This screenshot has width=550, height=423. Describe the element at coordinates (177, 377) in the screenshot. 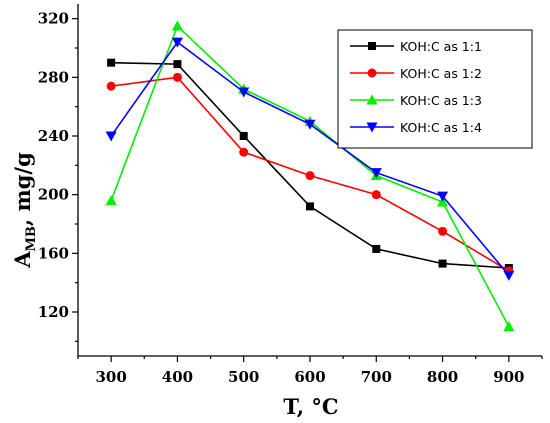

I see `x-tick-label: 400` at that location.